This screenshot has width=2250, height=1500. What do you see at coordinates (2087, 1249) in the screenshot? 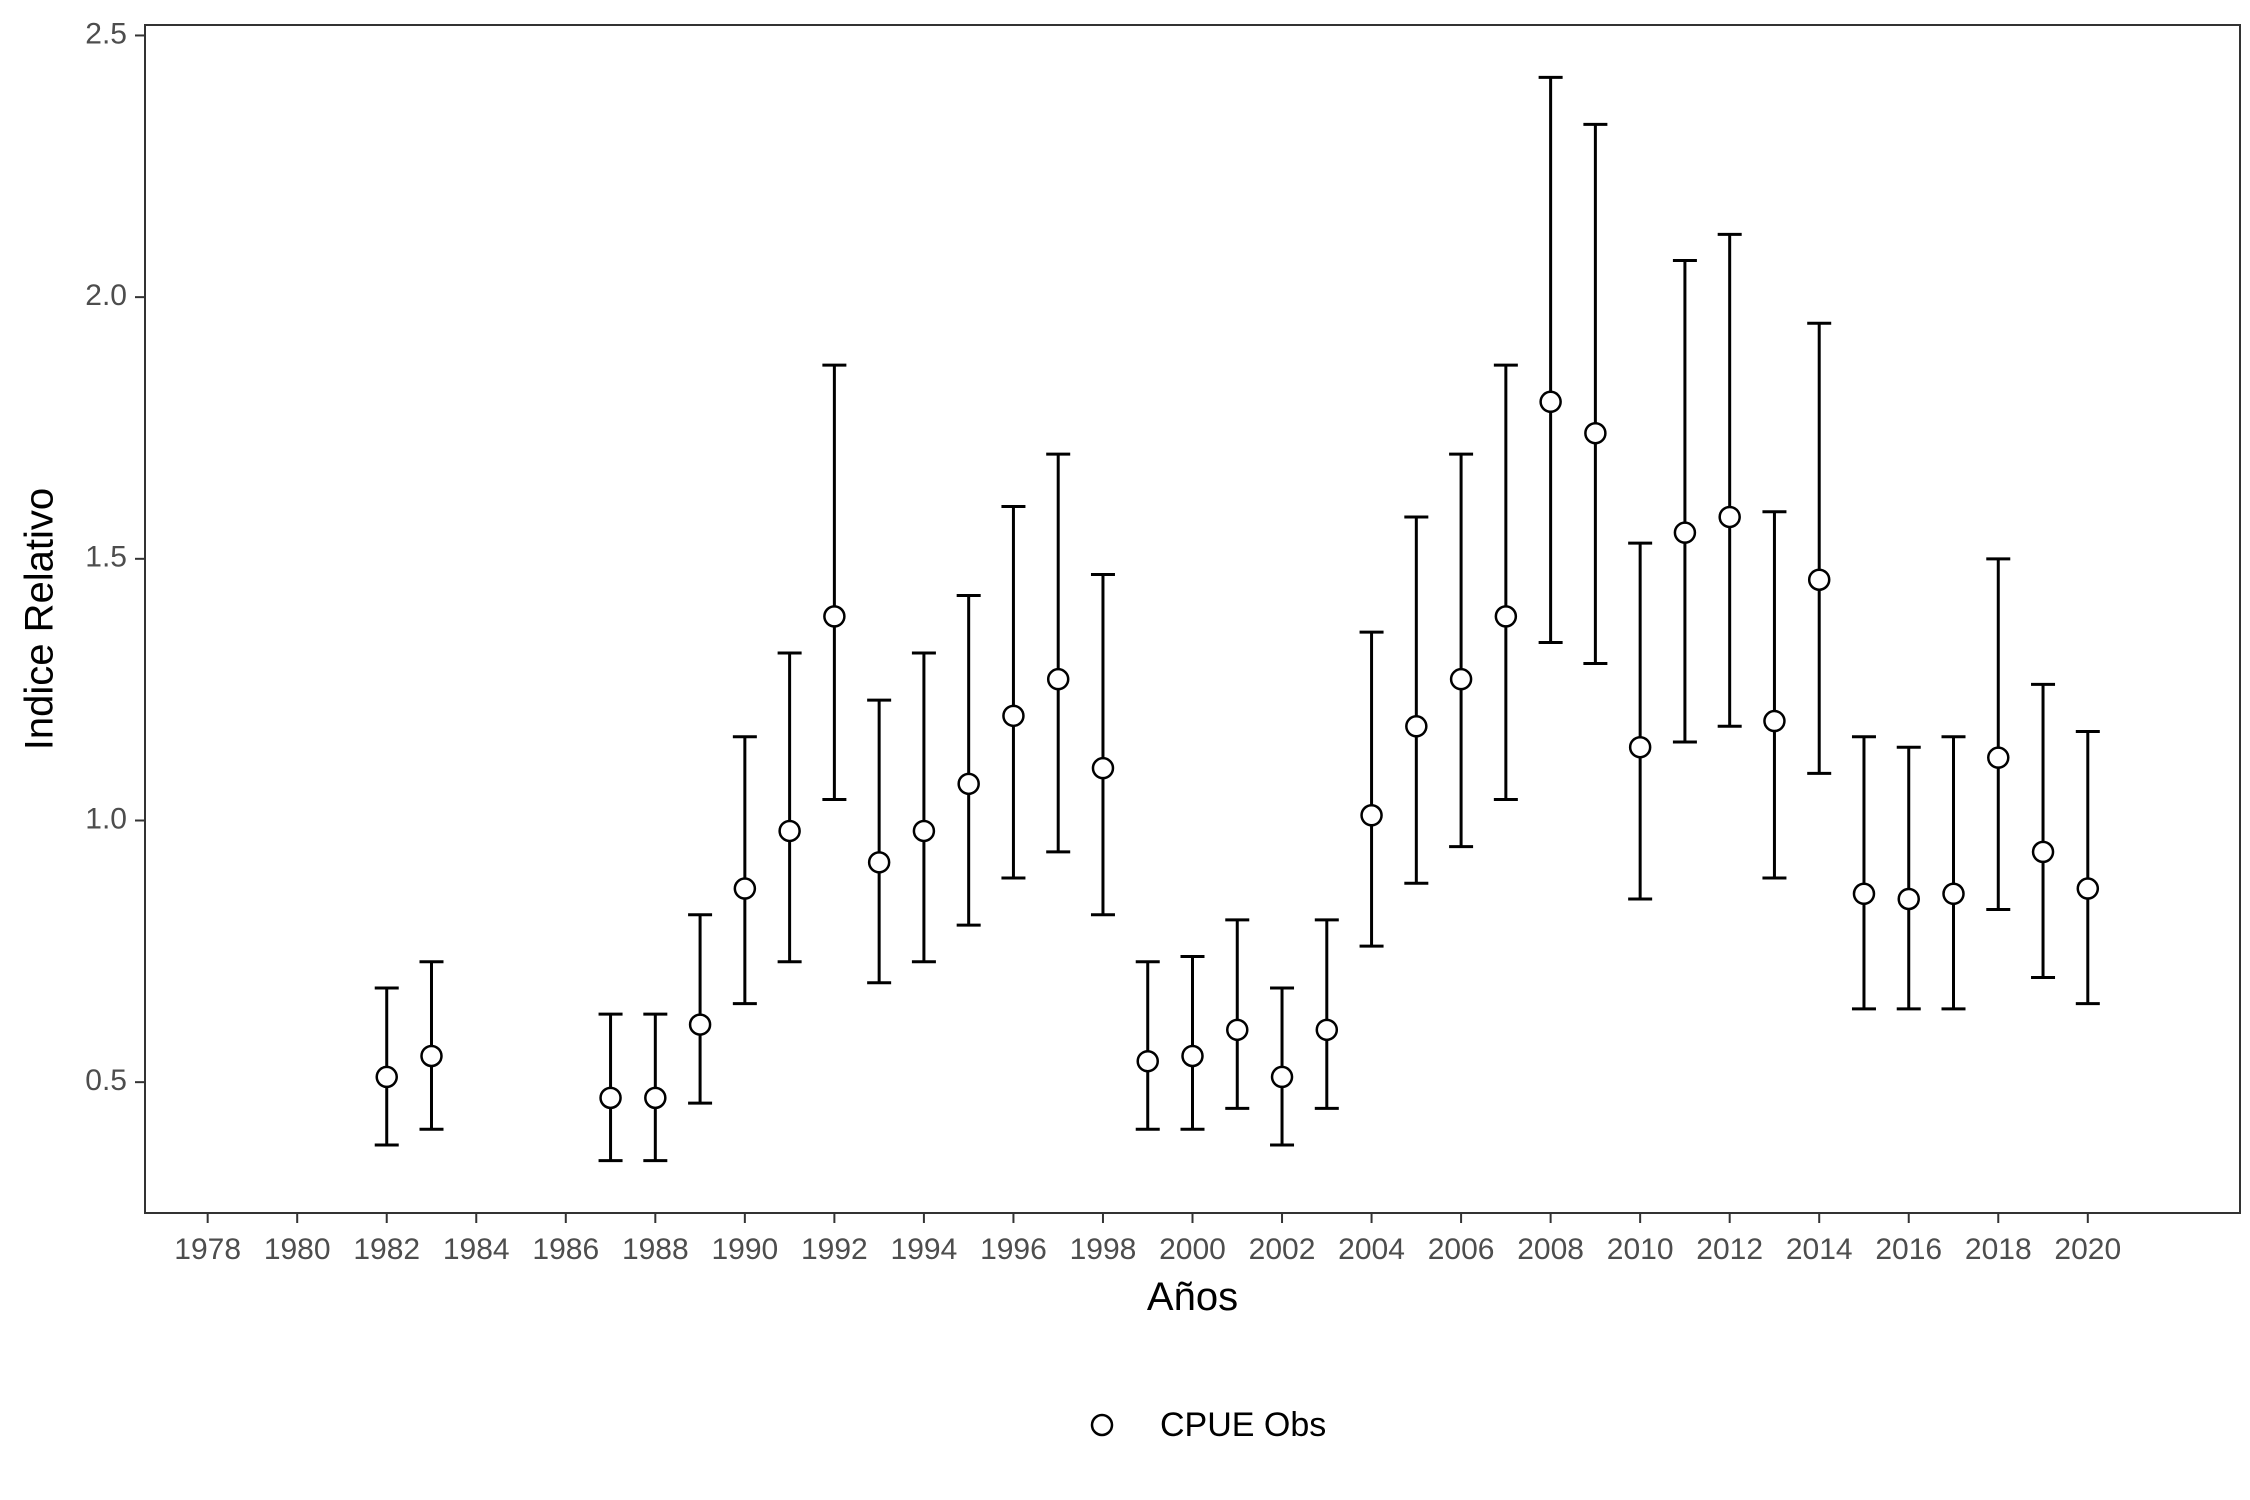
I see `x-tick-label: 2020` at bounding box center [2087, 1249].